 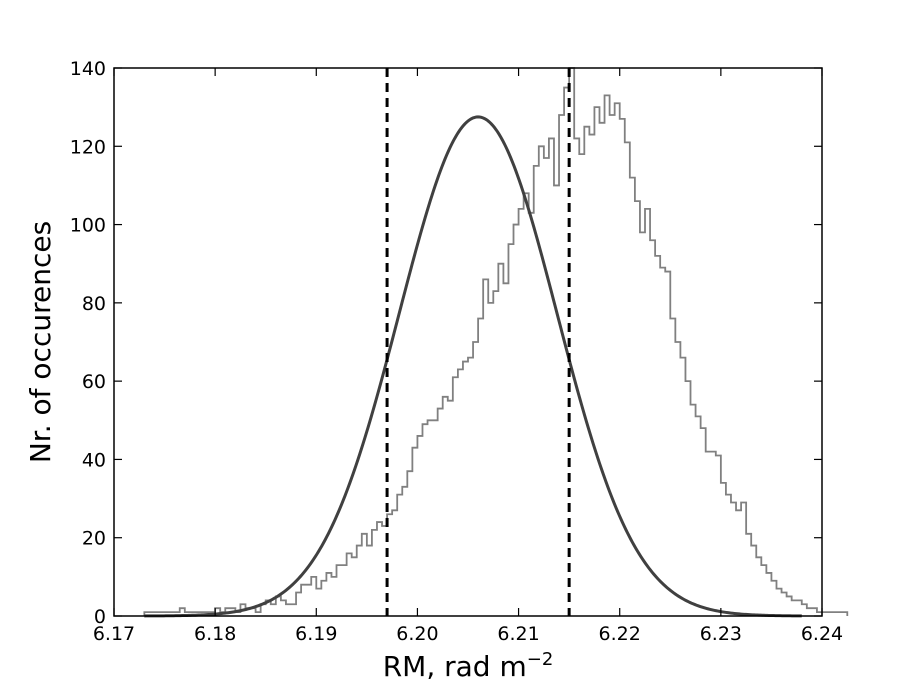 I want to click on x-tick-label: 6.19, so click(x=316, y=634).